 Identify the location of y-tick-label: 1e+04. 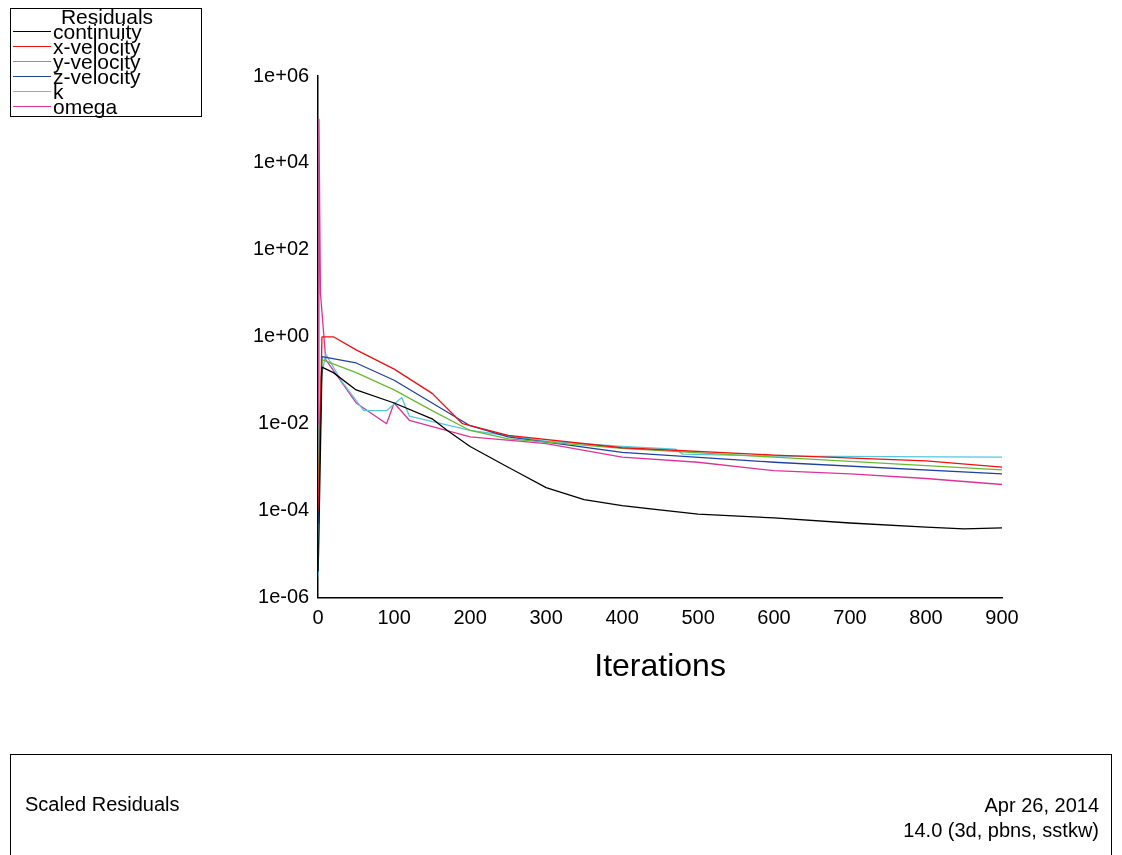
(281, 161).